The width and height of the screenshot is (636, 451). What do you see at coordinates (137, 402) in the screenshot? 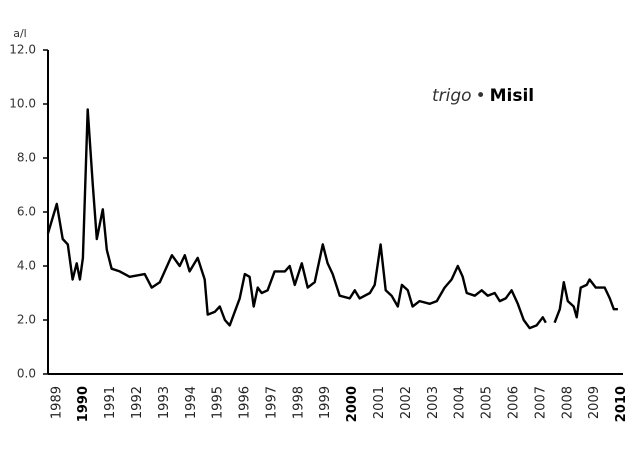
I see `x-tick-label: 1992` at bounding box center [137, 402].